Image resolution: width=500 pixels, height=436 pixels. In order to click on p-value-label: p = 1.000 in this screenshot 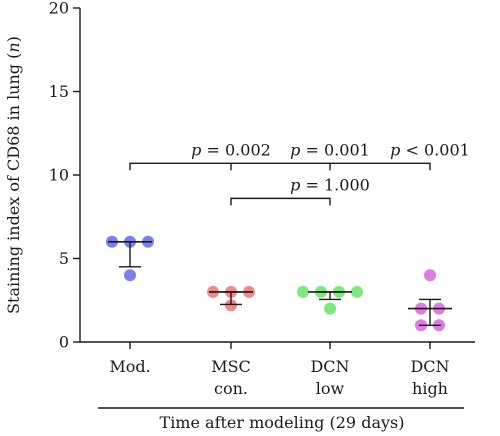, I will do `click(330, 184)`.